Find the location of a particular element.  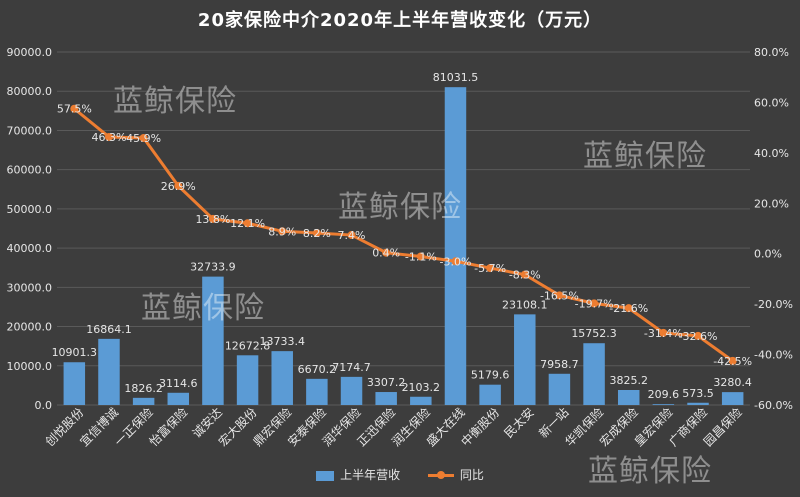

legend-bar-label: 上半年营收 is located at coordinates (370, 475).